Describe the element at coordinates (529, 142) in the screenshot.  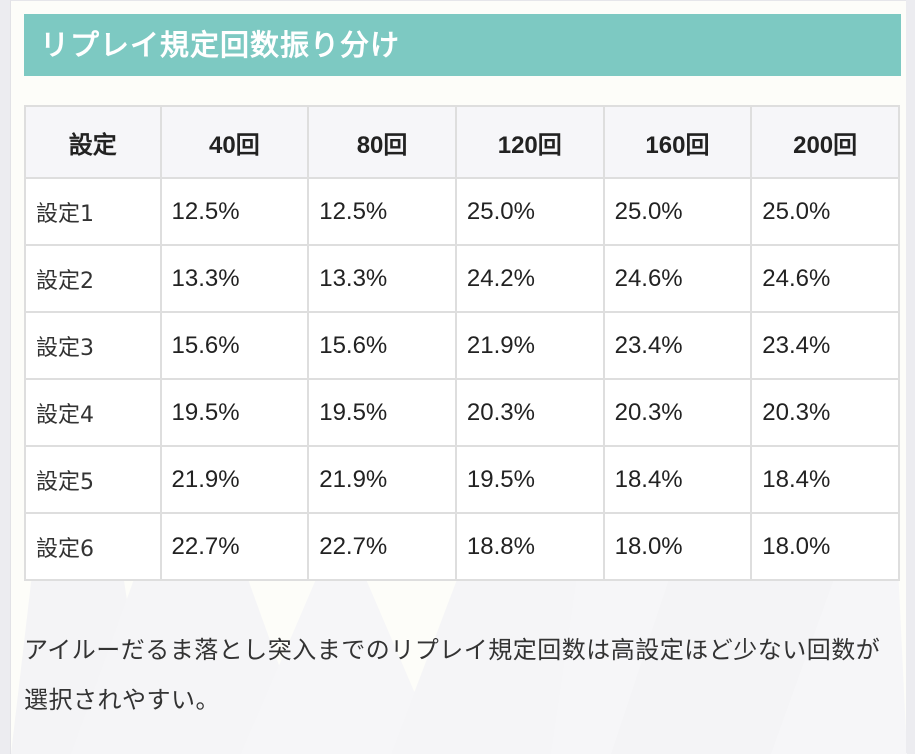
I see `column-header-120: 120回` at that location.